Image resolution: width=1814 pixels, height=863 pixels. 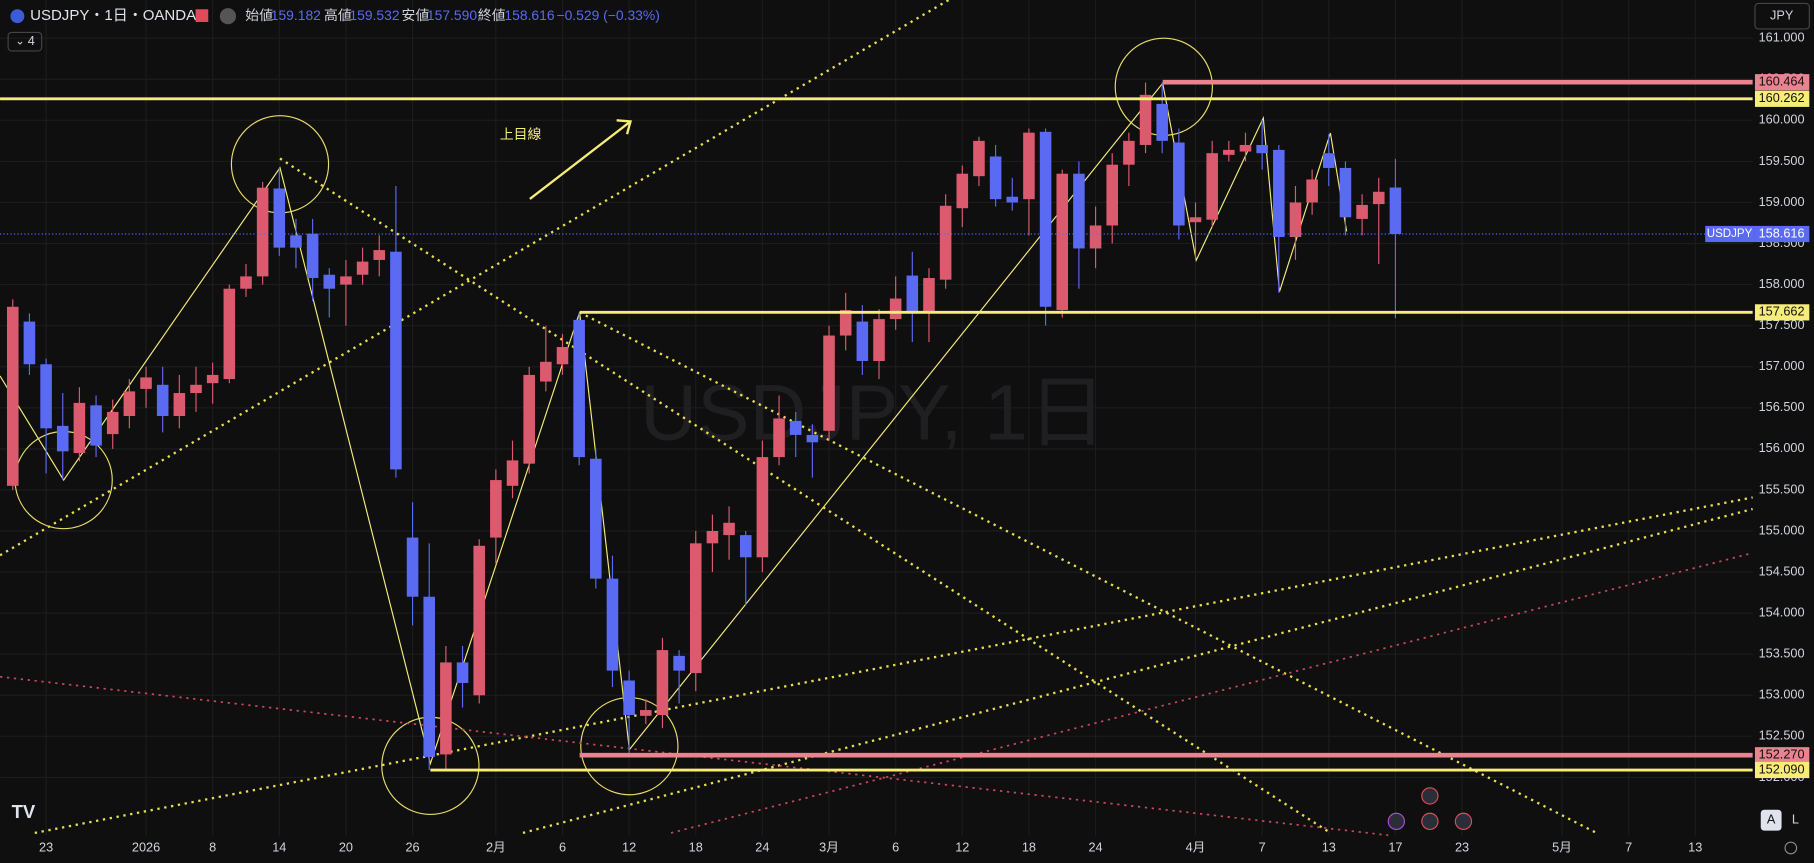 I want to click on y-tick-label: 159.000, so click(x=1782, y=201).